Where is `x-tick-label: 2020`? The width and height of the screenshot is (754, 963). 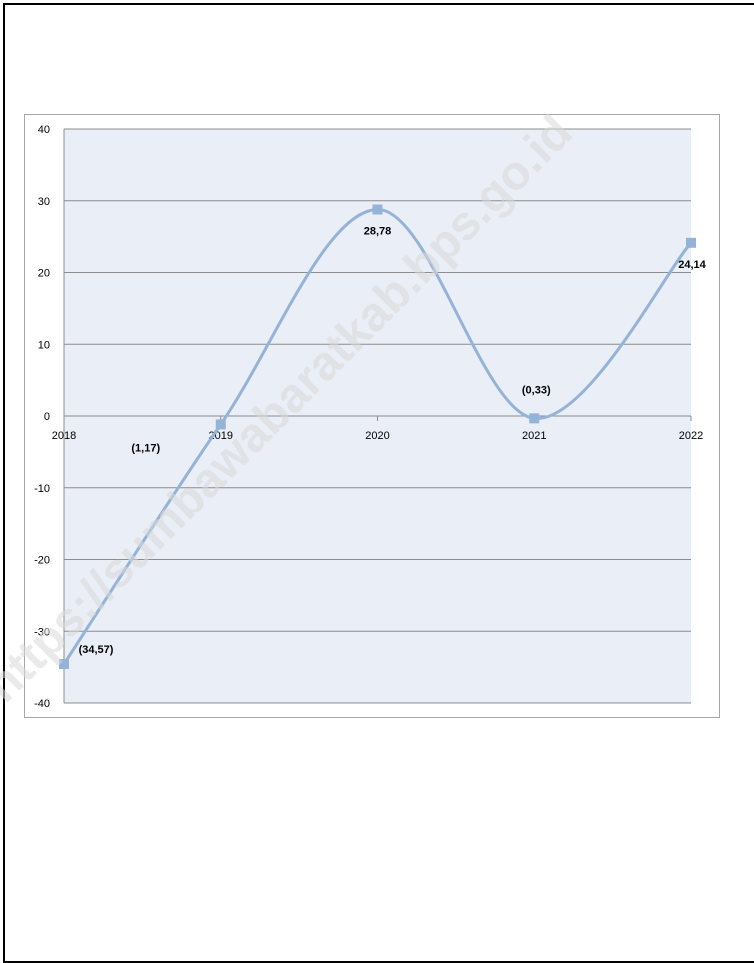 x-tick-label: 2020 is located at coordinates (377, 436).